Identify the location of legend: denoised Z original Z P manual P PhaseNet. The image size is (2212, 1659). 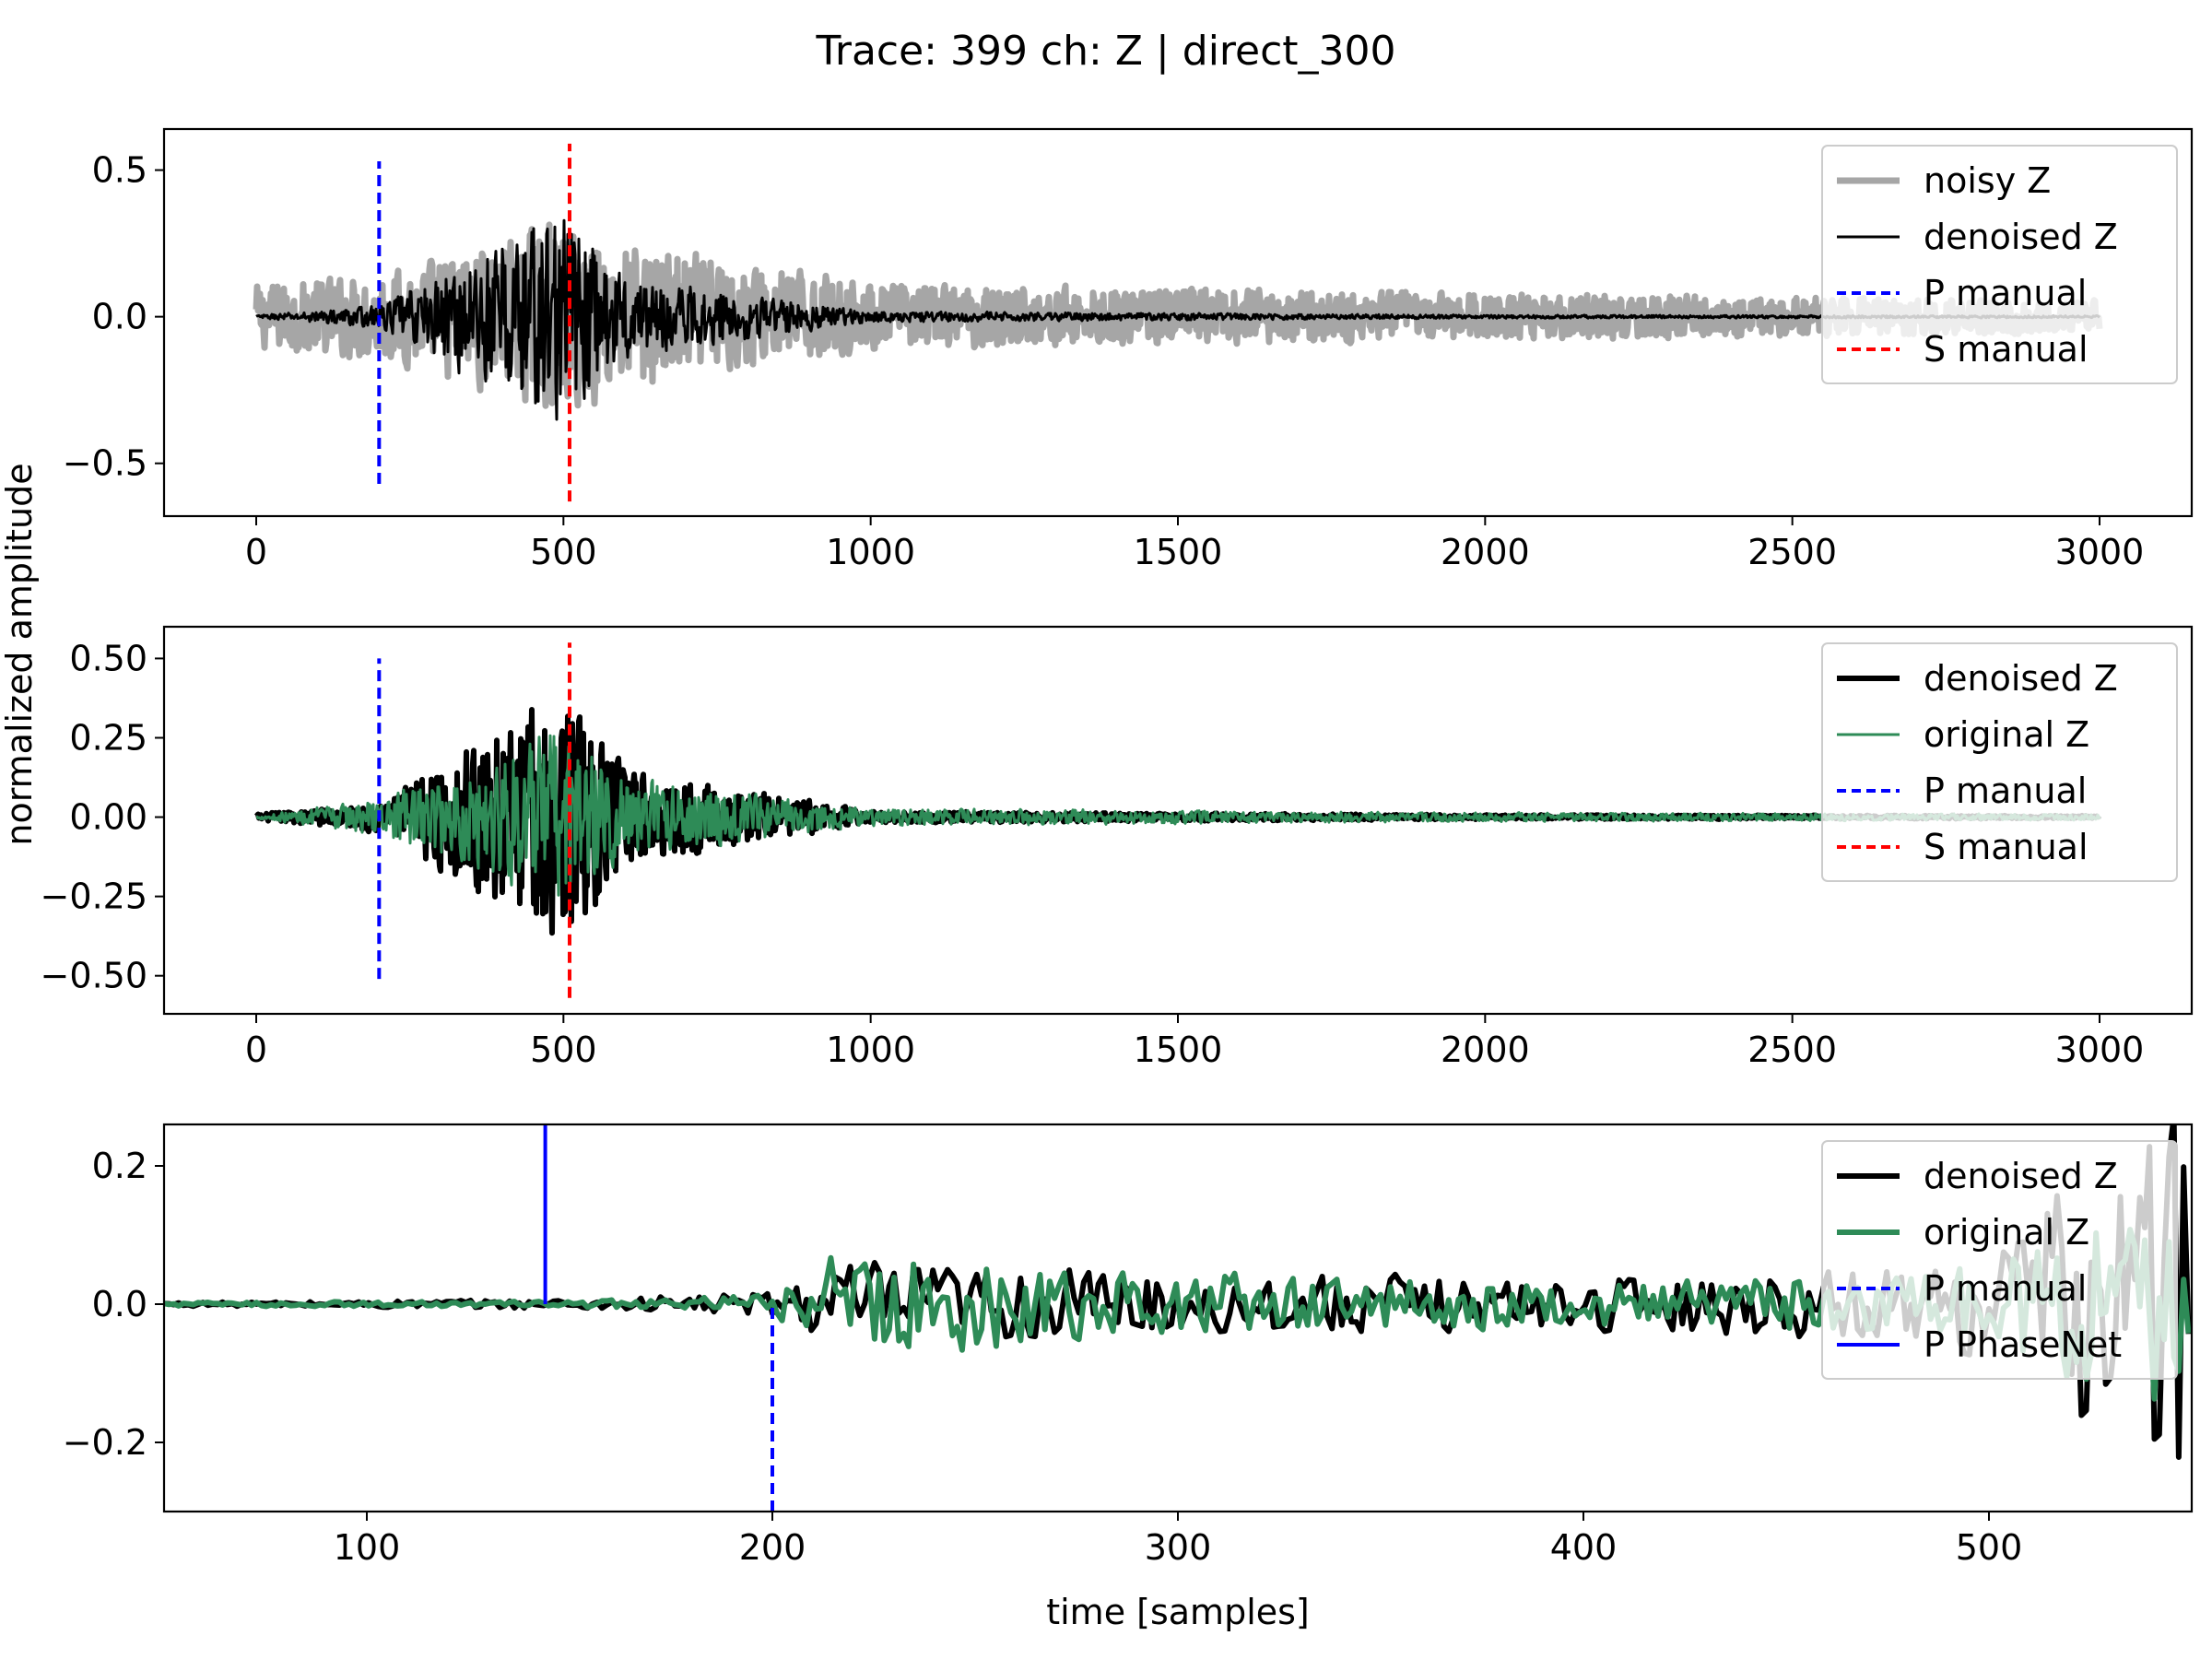
(1999, 1260).